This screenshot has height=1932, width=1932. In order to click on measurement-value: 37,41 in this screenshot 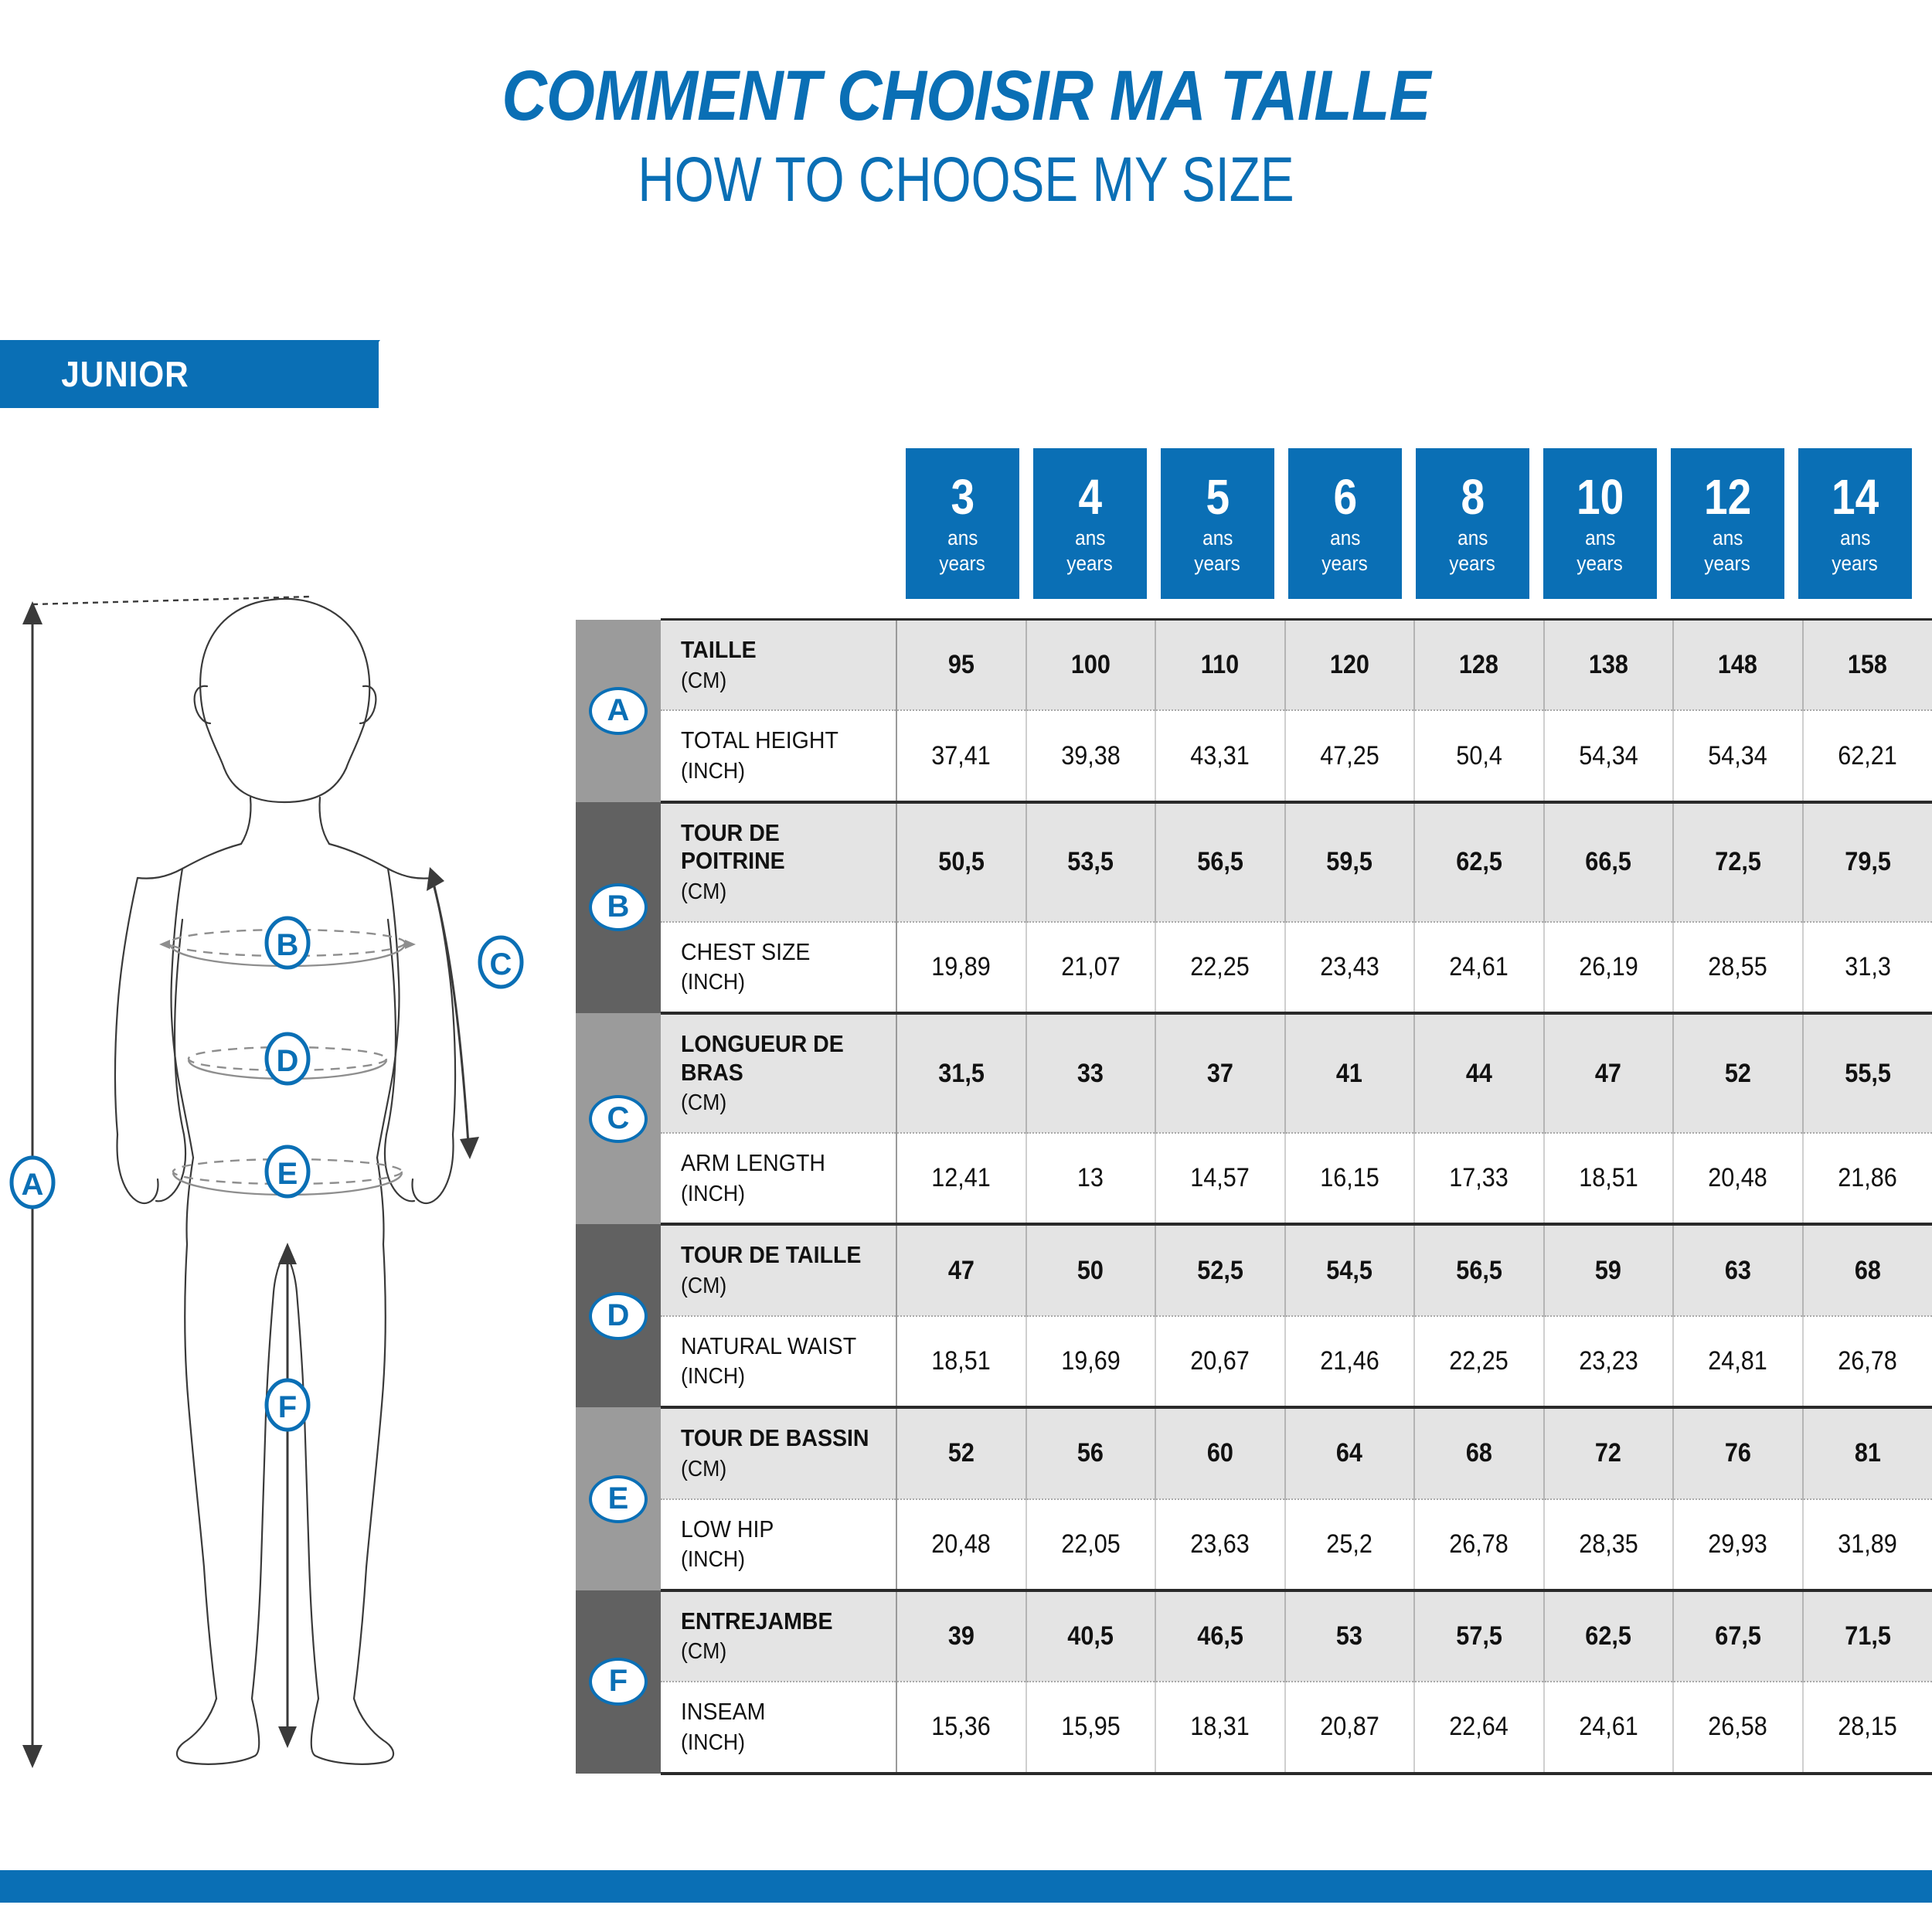, I will do `click(962, 757)`.